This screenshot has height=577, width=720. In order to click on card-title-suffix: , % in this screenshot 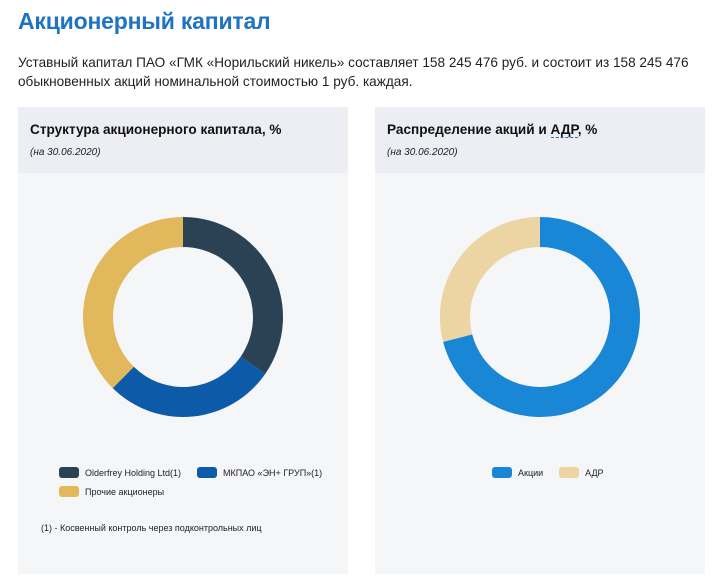, I will do `click(587, 129)`.